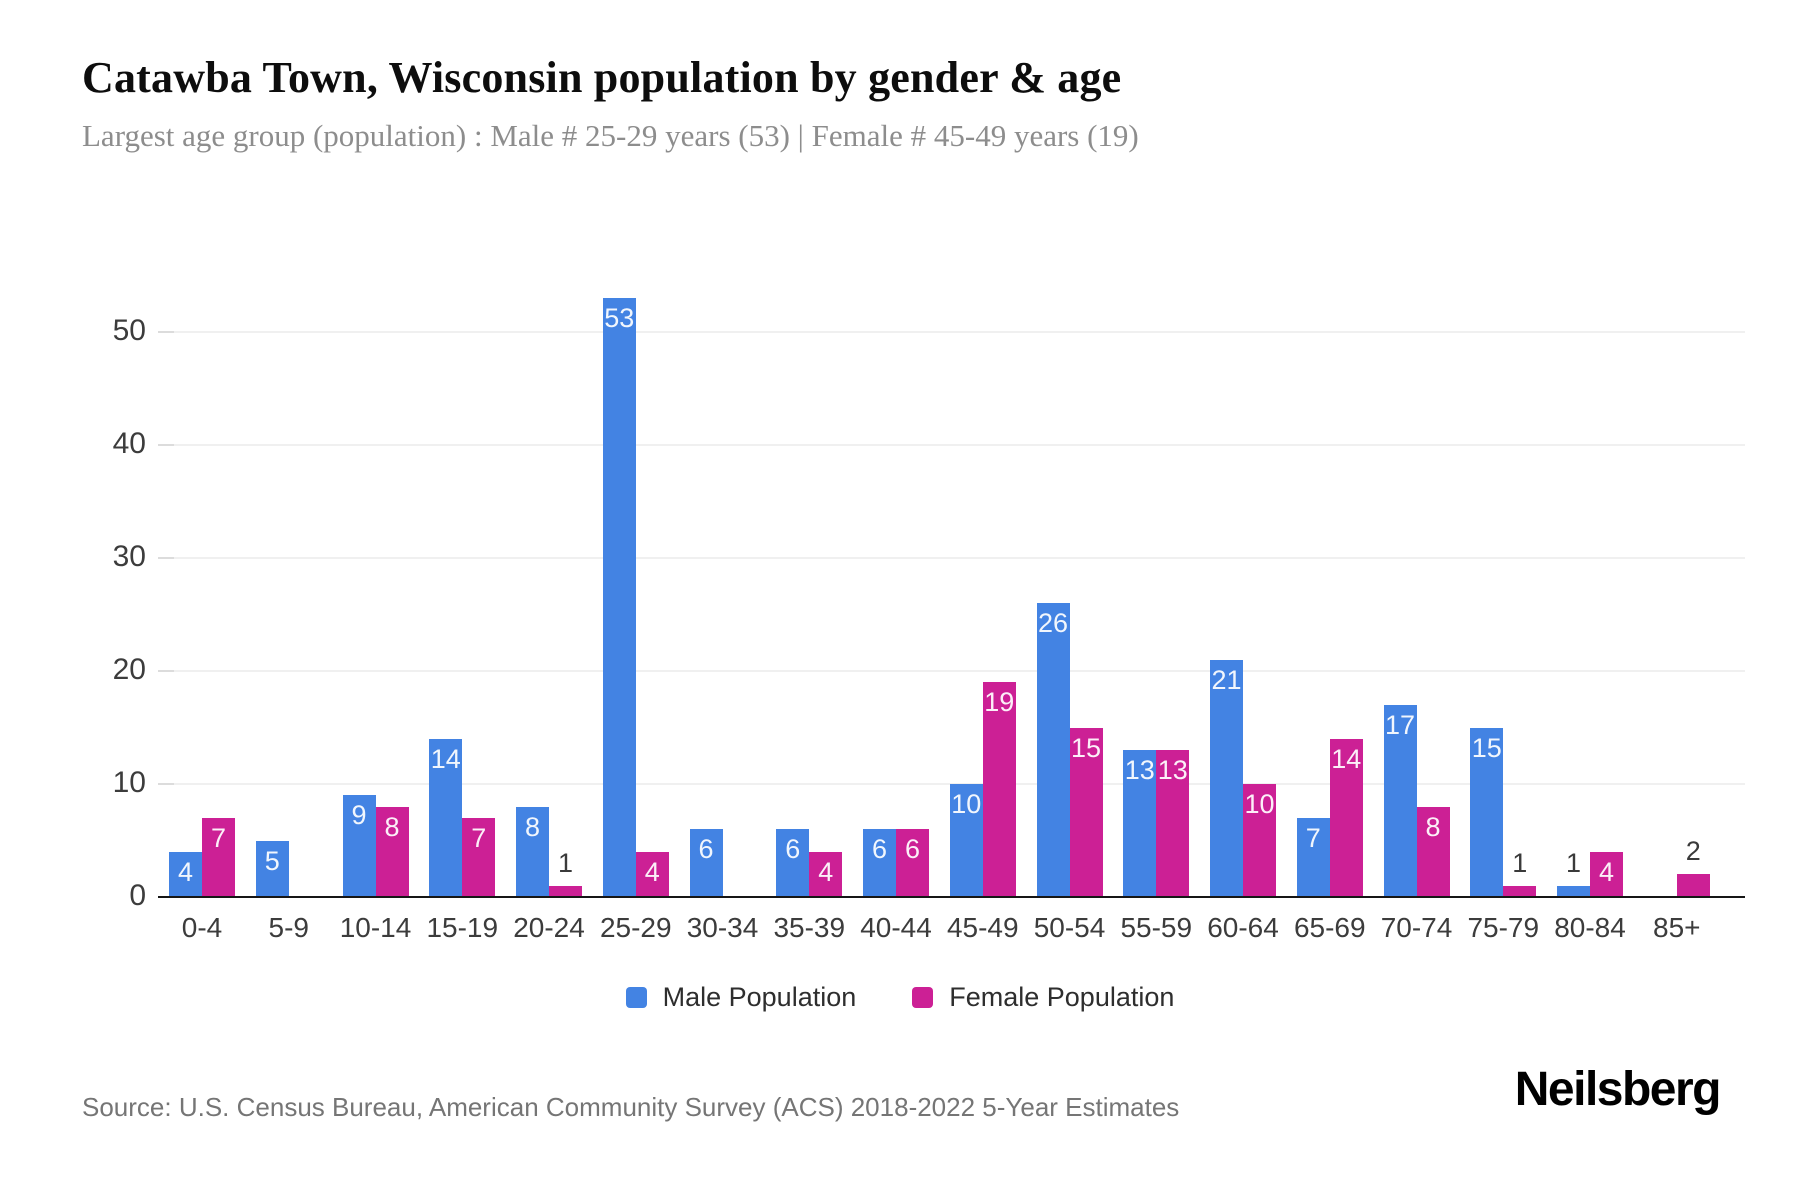 The width and height of the screenshot is (1800, 1200). Describe the element at coordinates (635, 927) in the screenshot. I see `x-tick-label: 25-29` at that location.